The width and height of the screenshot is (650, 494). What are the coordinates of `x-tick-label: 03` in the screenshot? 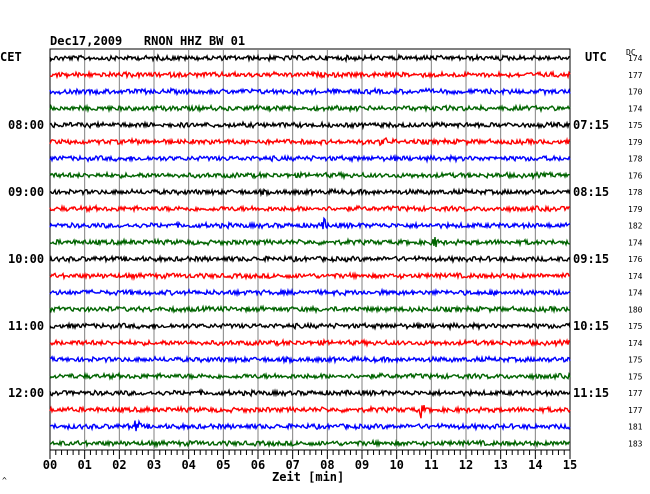 It's located at (154, 465).